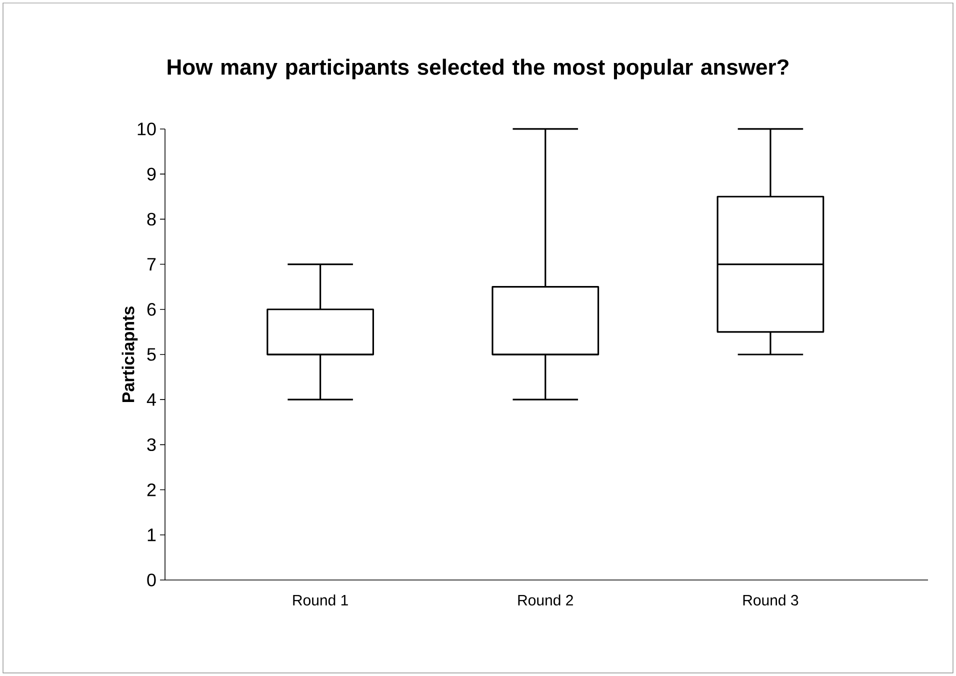 Image resolution: width=956 pixels, height=676 pixels. What do you see at coordinates (130, 354) in the screenshot?
I see `y-axis-title: Particiapnts` at bounding box center [130, 354].